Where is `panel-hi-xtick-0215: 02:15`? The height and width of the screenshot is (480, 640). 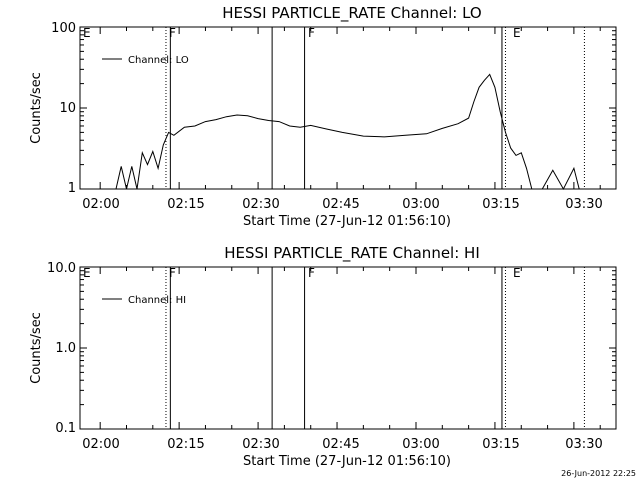 panel-hi-xtick-0215: 02:15 is located at coordinates (185, 444).